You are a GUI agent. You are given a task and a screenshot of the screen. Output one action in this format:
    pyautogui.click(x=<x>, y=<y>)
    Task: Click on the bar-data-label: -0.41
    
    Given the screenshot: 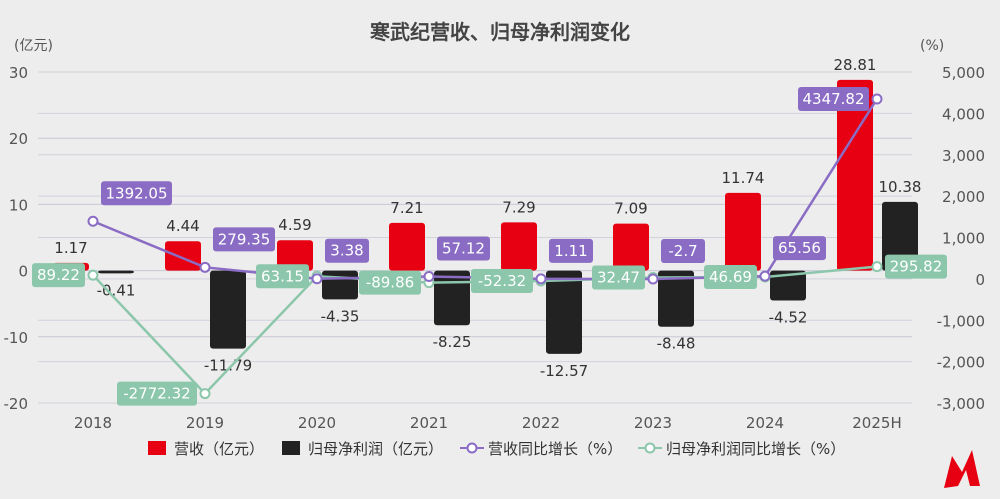 What is the action you would take?
    pyautogui.click(x=116, y=290)
    